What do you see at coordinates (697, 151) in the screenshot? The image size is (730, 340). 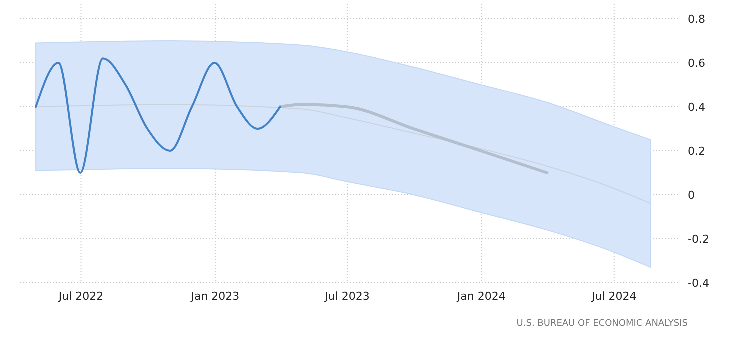 I see `y-tick-label: 0.2` at bounding box center [697, 151].